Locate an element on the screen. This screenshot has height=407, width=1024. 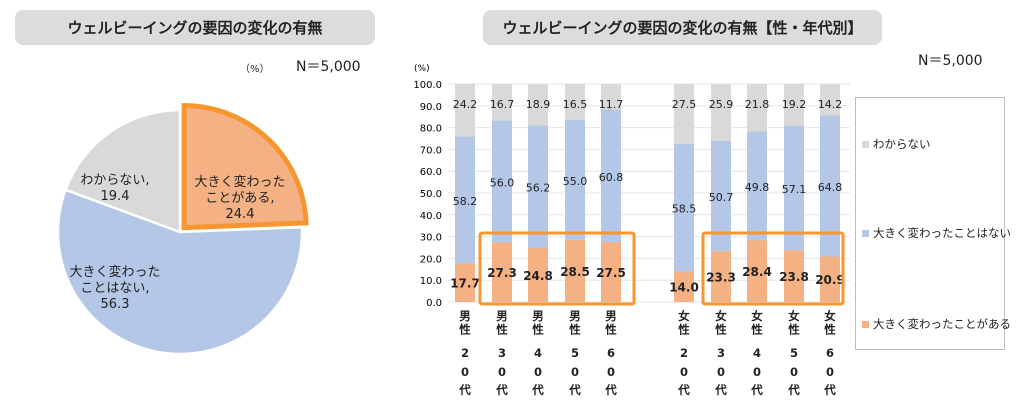
bar-value-label: 28.5 is located at coordinates (575, 272).